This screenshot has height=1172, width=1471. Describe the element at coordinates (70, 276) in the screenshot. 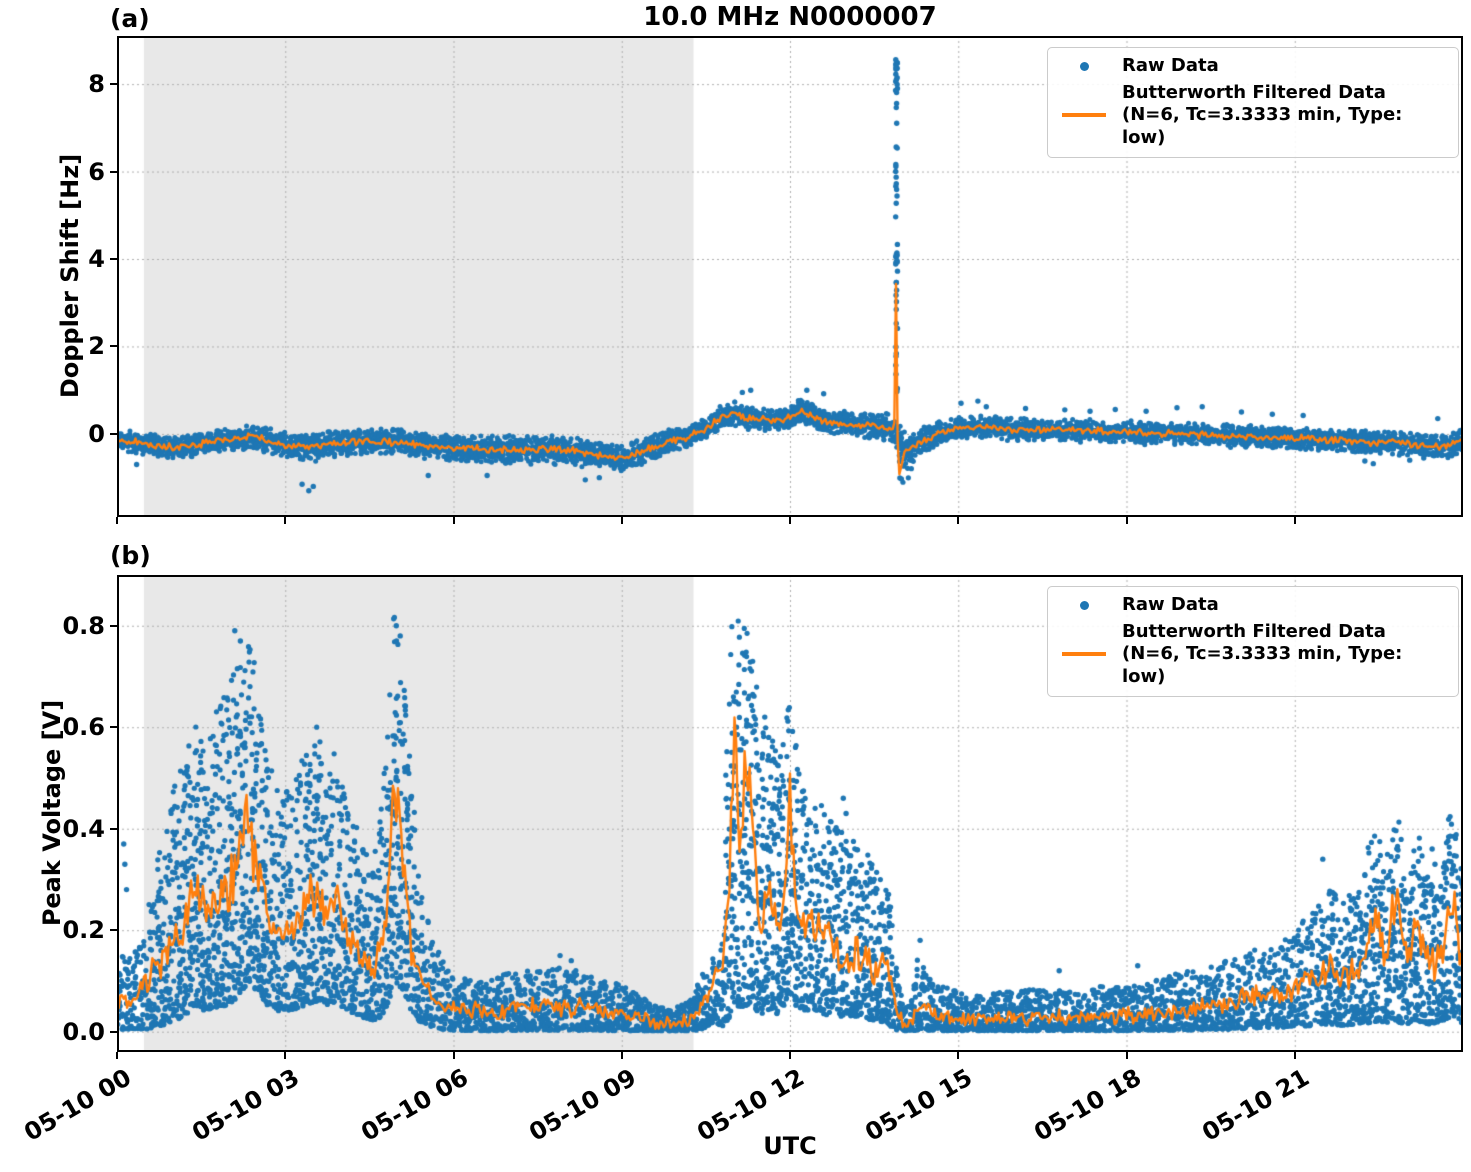

I see `y-axis-label-doppler: Doppler Shift [Hz]` at that location.